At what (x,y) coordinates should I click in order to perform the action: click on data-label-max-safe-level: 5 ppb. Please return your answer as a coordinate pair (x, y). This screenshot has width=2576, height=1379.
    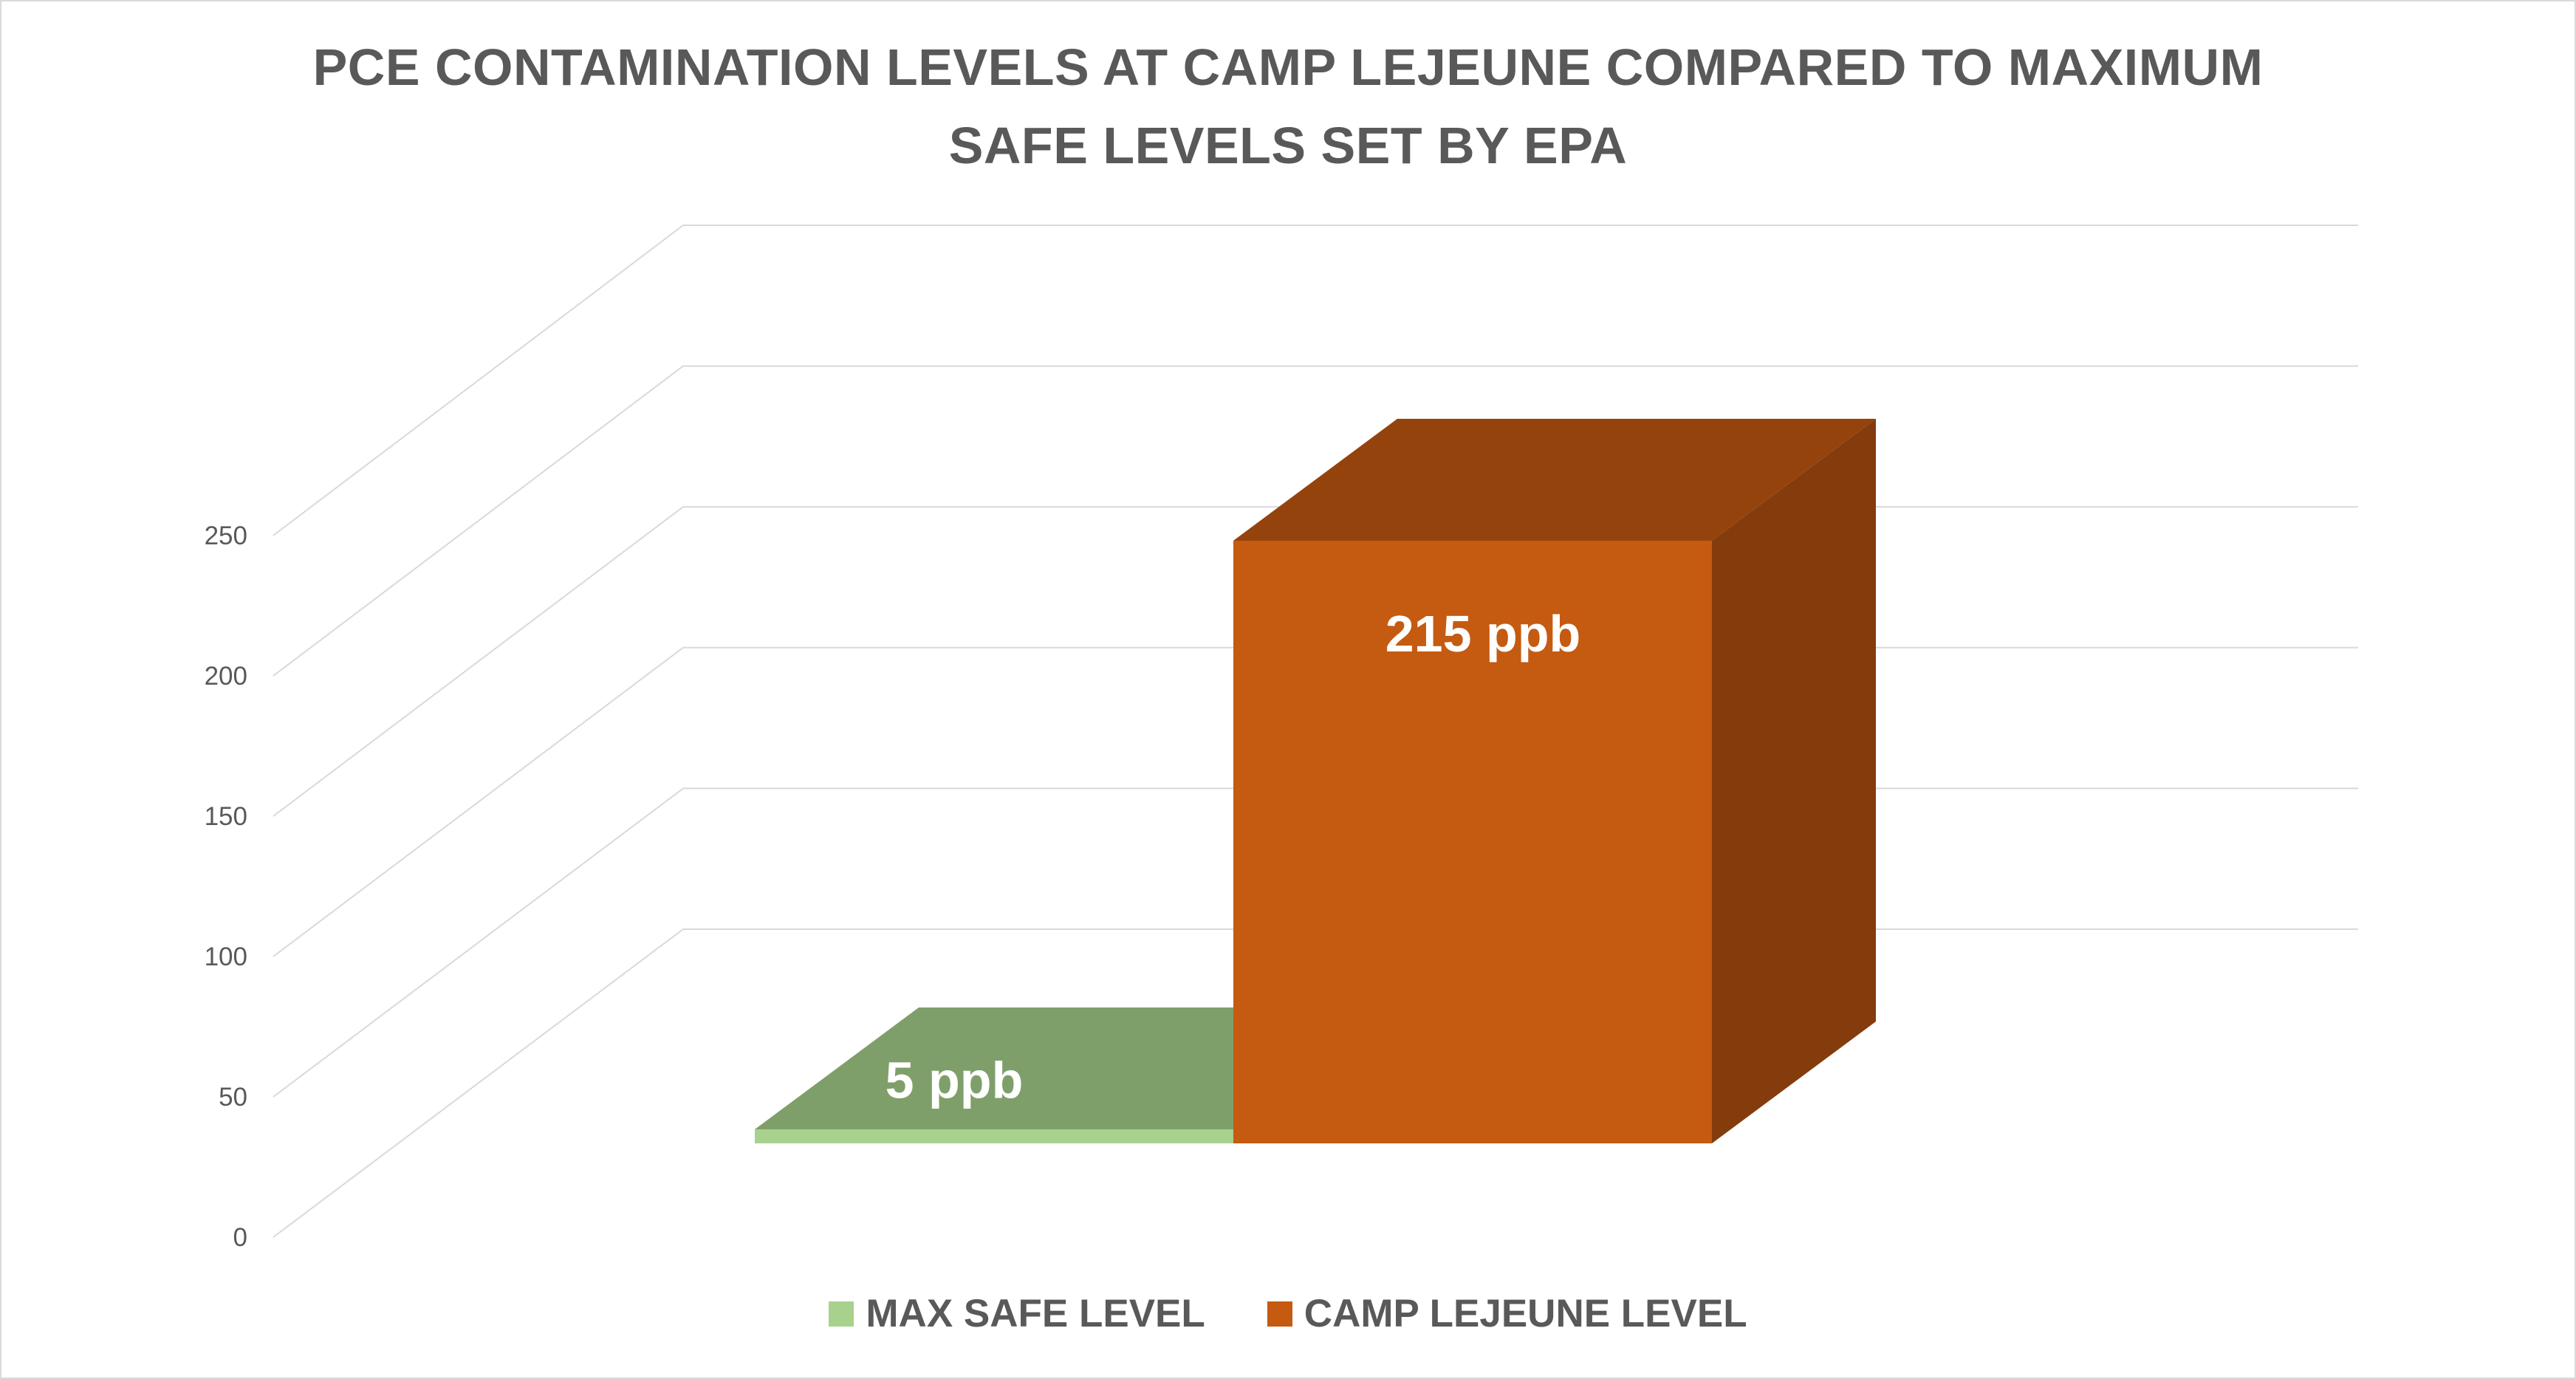
    Looking at the image, I should click on (955, 1080).